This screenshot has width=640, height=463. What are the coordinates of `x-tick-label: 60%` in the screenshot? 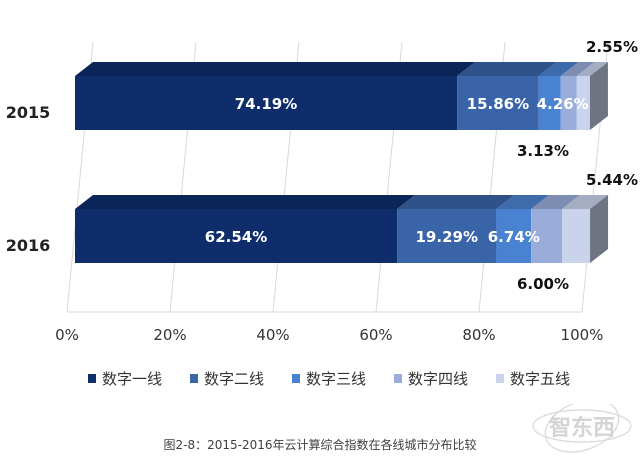 It's located at (375, 335).